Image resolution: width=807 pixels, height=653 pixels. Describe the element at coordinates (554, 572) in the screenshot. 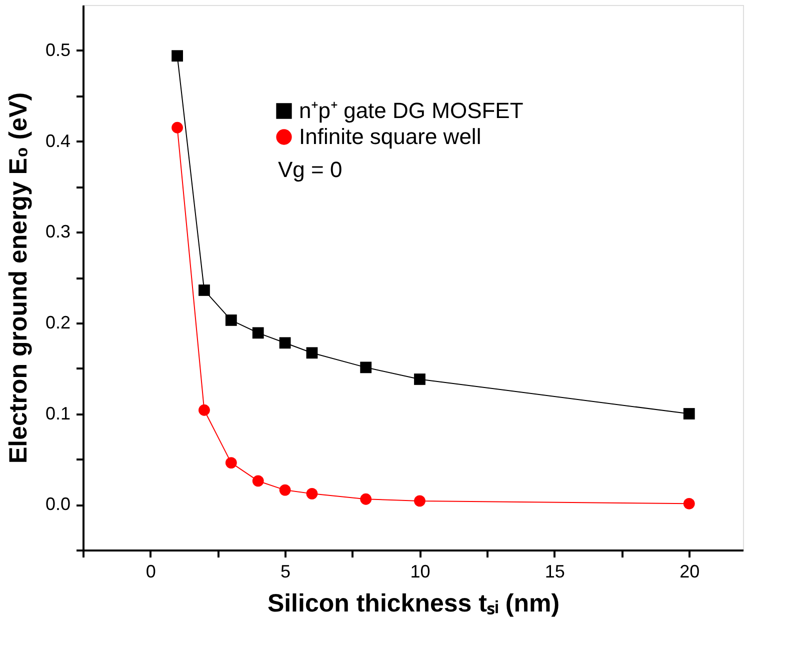

I see `x-tick-label: 15` at that location.